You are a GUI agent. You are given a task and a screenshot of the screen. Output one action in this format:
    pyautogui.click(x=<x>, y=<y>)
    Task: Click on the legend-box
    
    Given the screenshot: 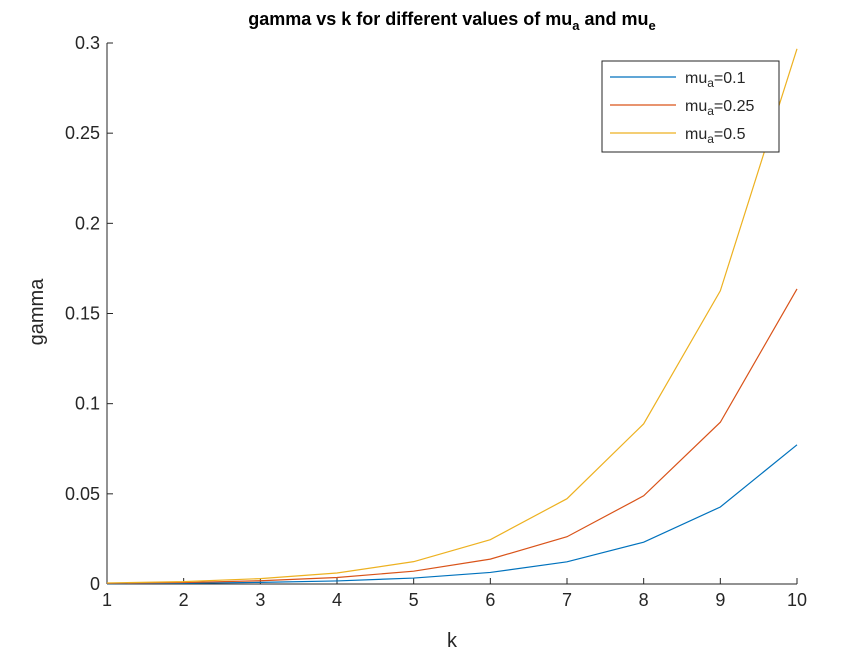 What is the action you would take?
    pyautogui.click(x=690, y=106)
    